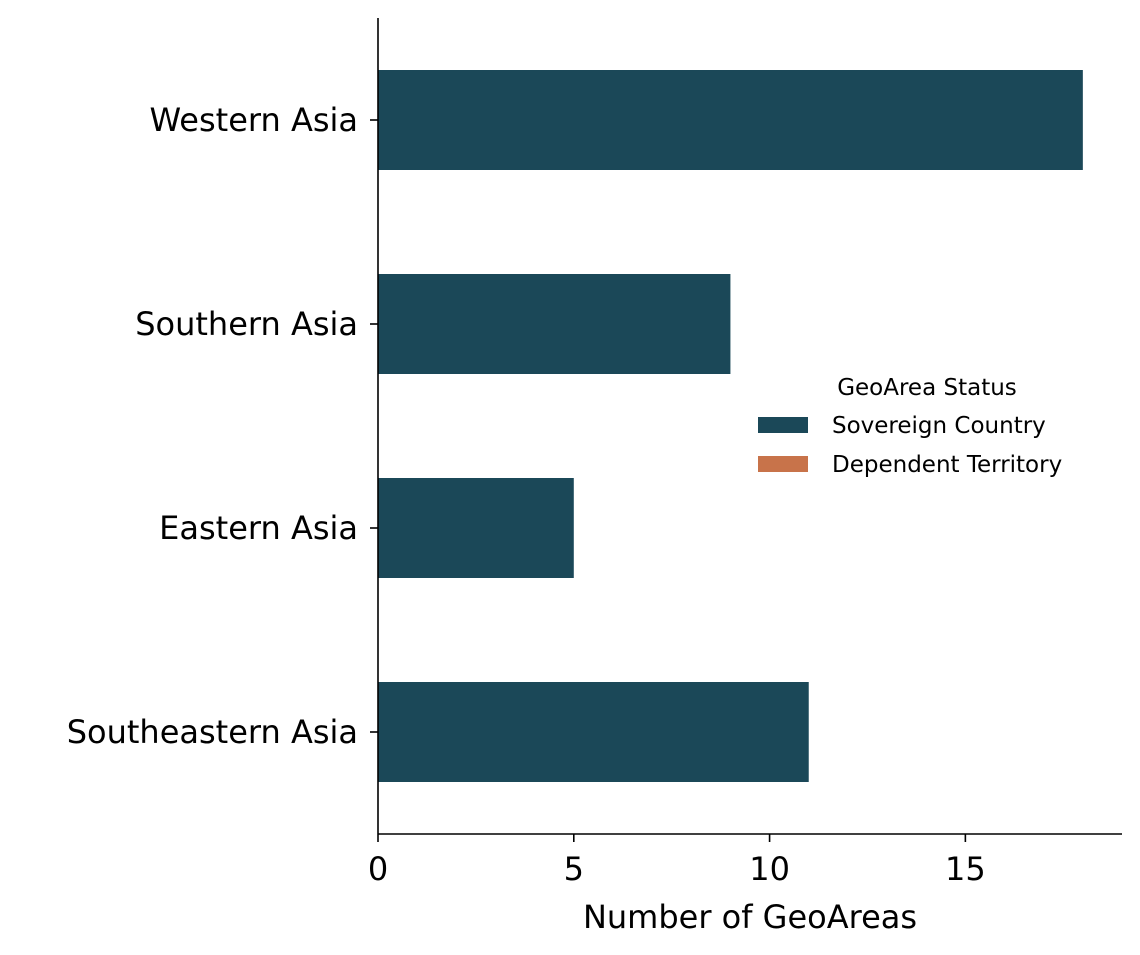  What do you see at coordinates (783, 464) in the screenshot?
I see `legend-swatch-dependent-territory` at bounding box center [783, 464].